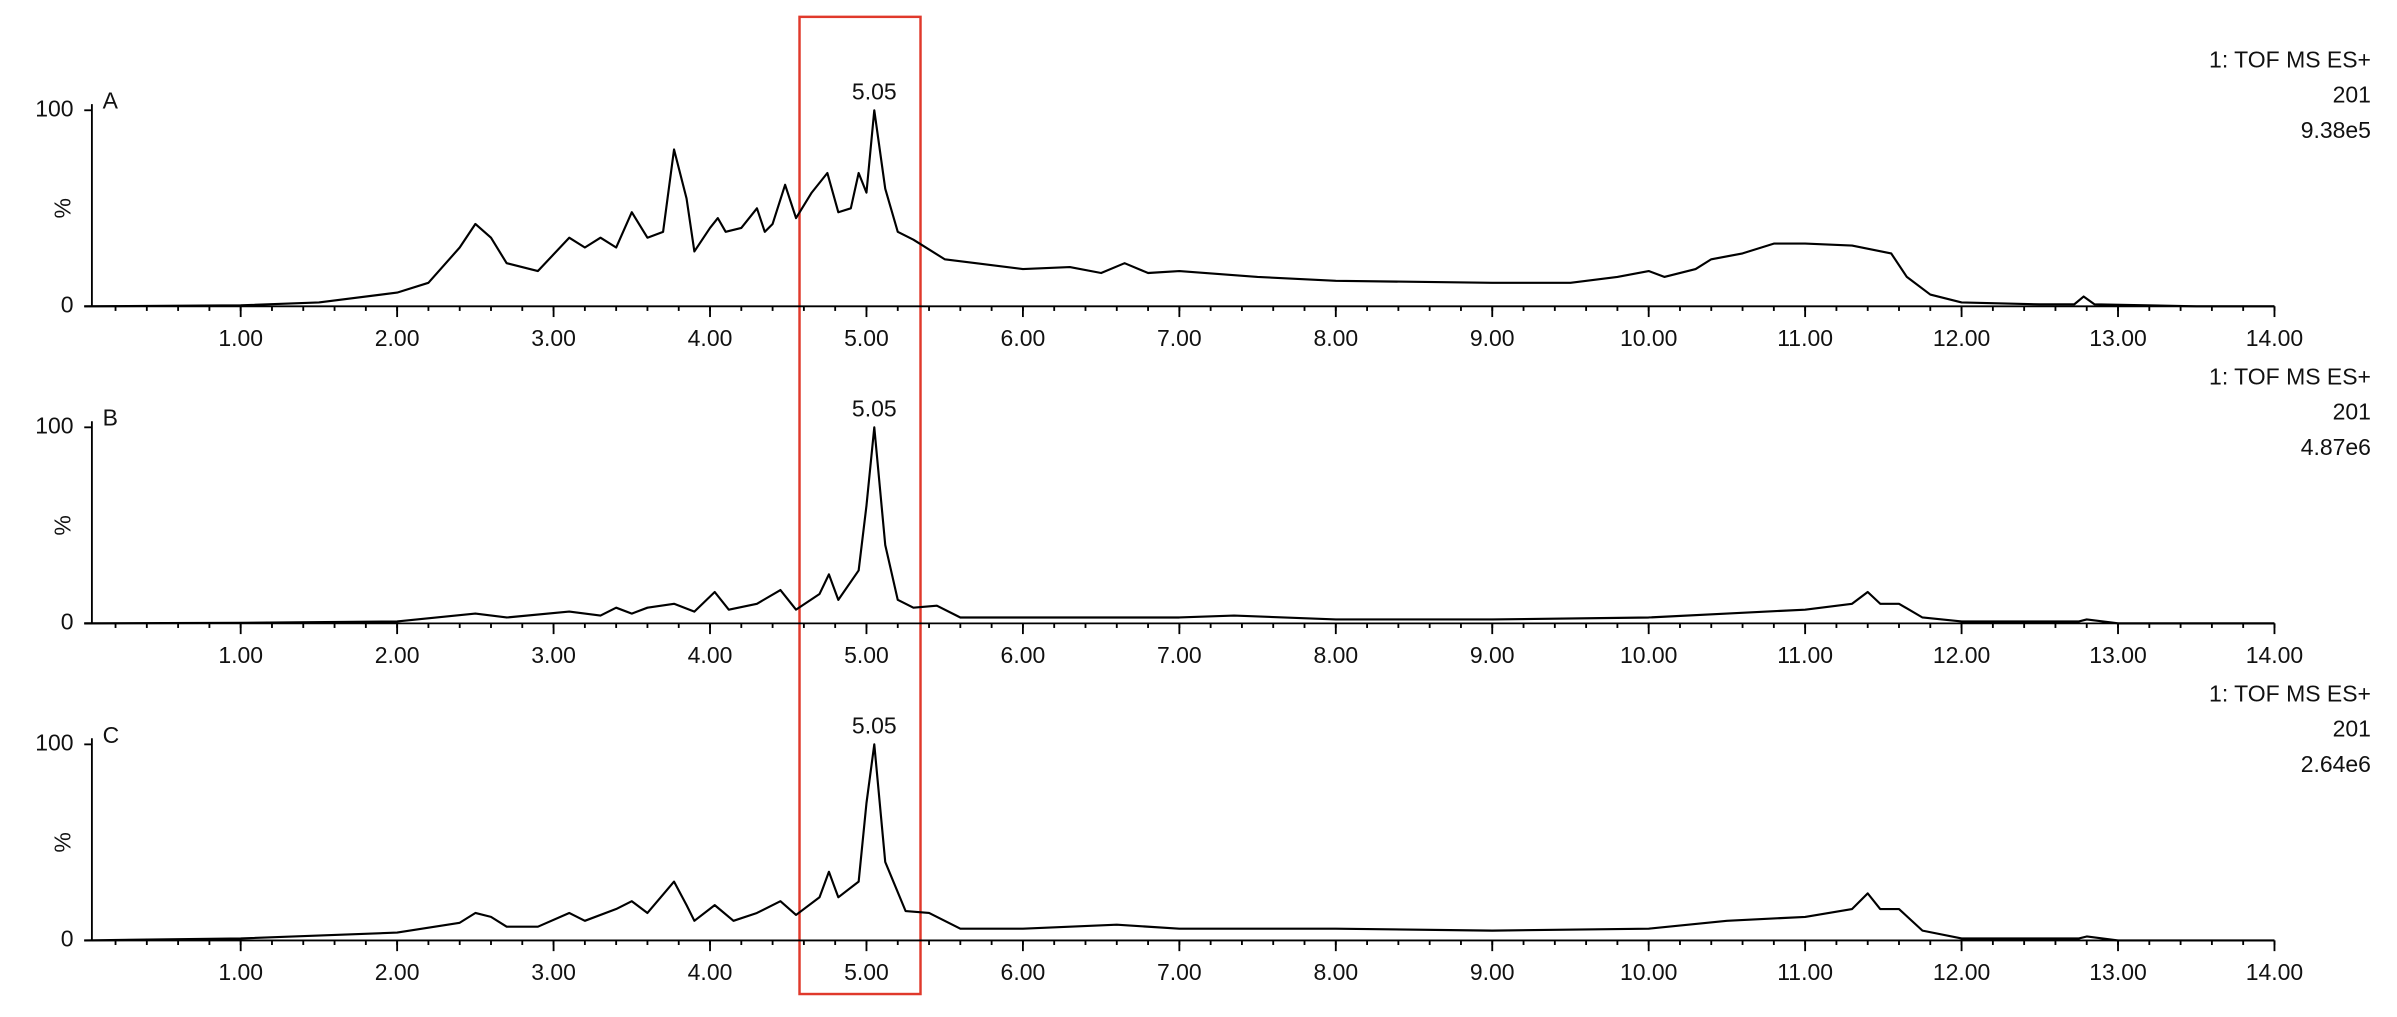  What do you see at coordinates (111, 735) in the screenshot?
I see `panel-label: C` at bounding box center [111, 735].